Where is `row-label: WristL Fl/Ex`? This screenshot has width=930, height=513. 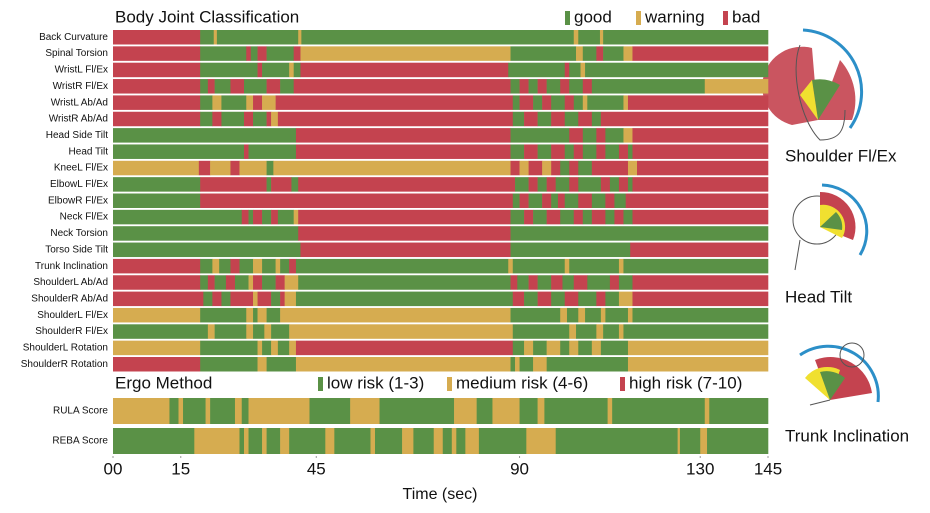
row-label: WristL Fl/Ex is located at coordinates (81, 70).